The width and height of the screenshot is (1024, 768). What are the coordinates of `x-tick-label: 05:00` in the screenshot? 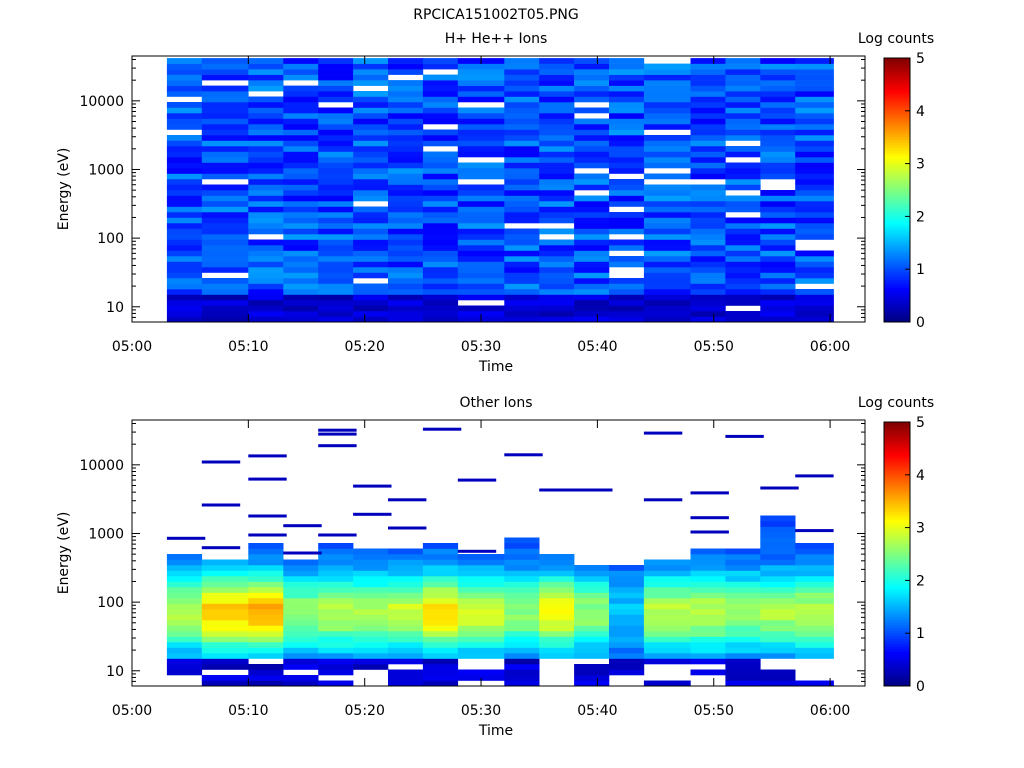 It's located at (132, 347).